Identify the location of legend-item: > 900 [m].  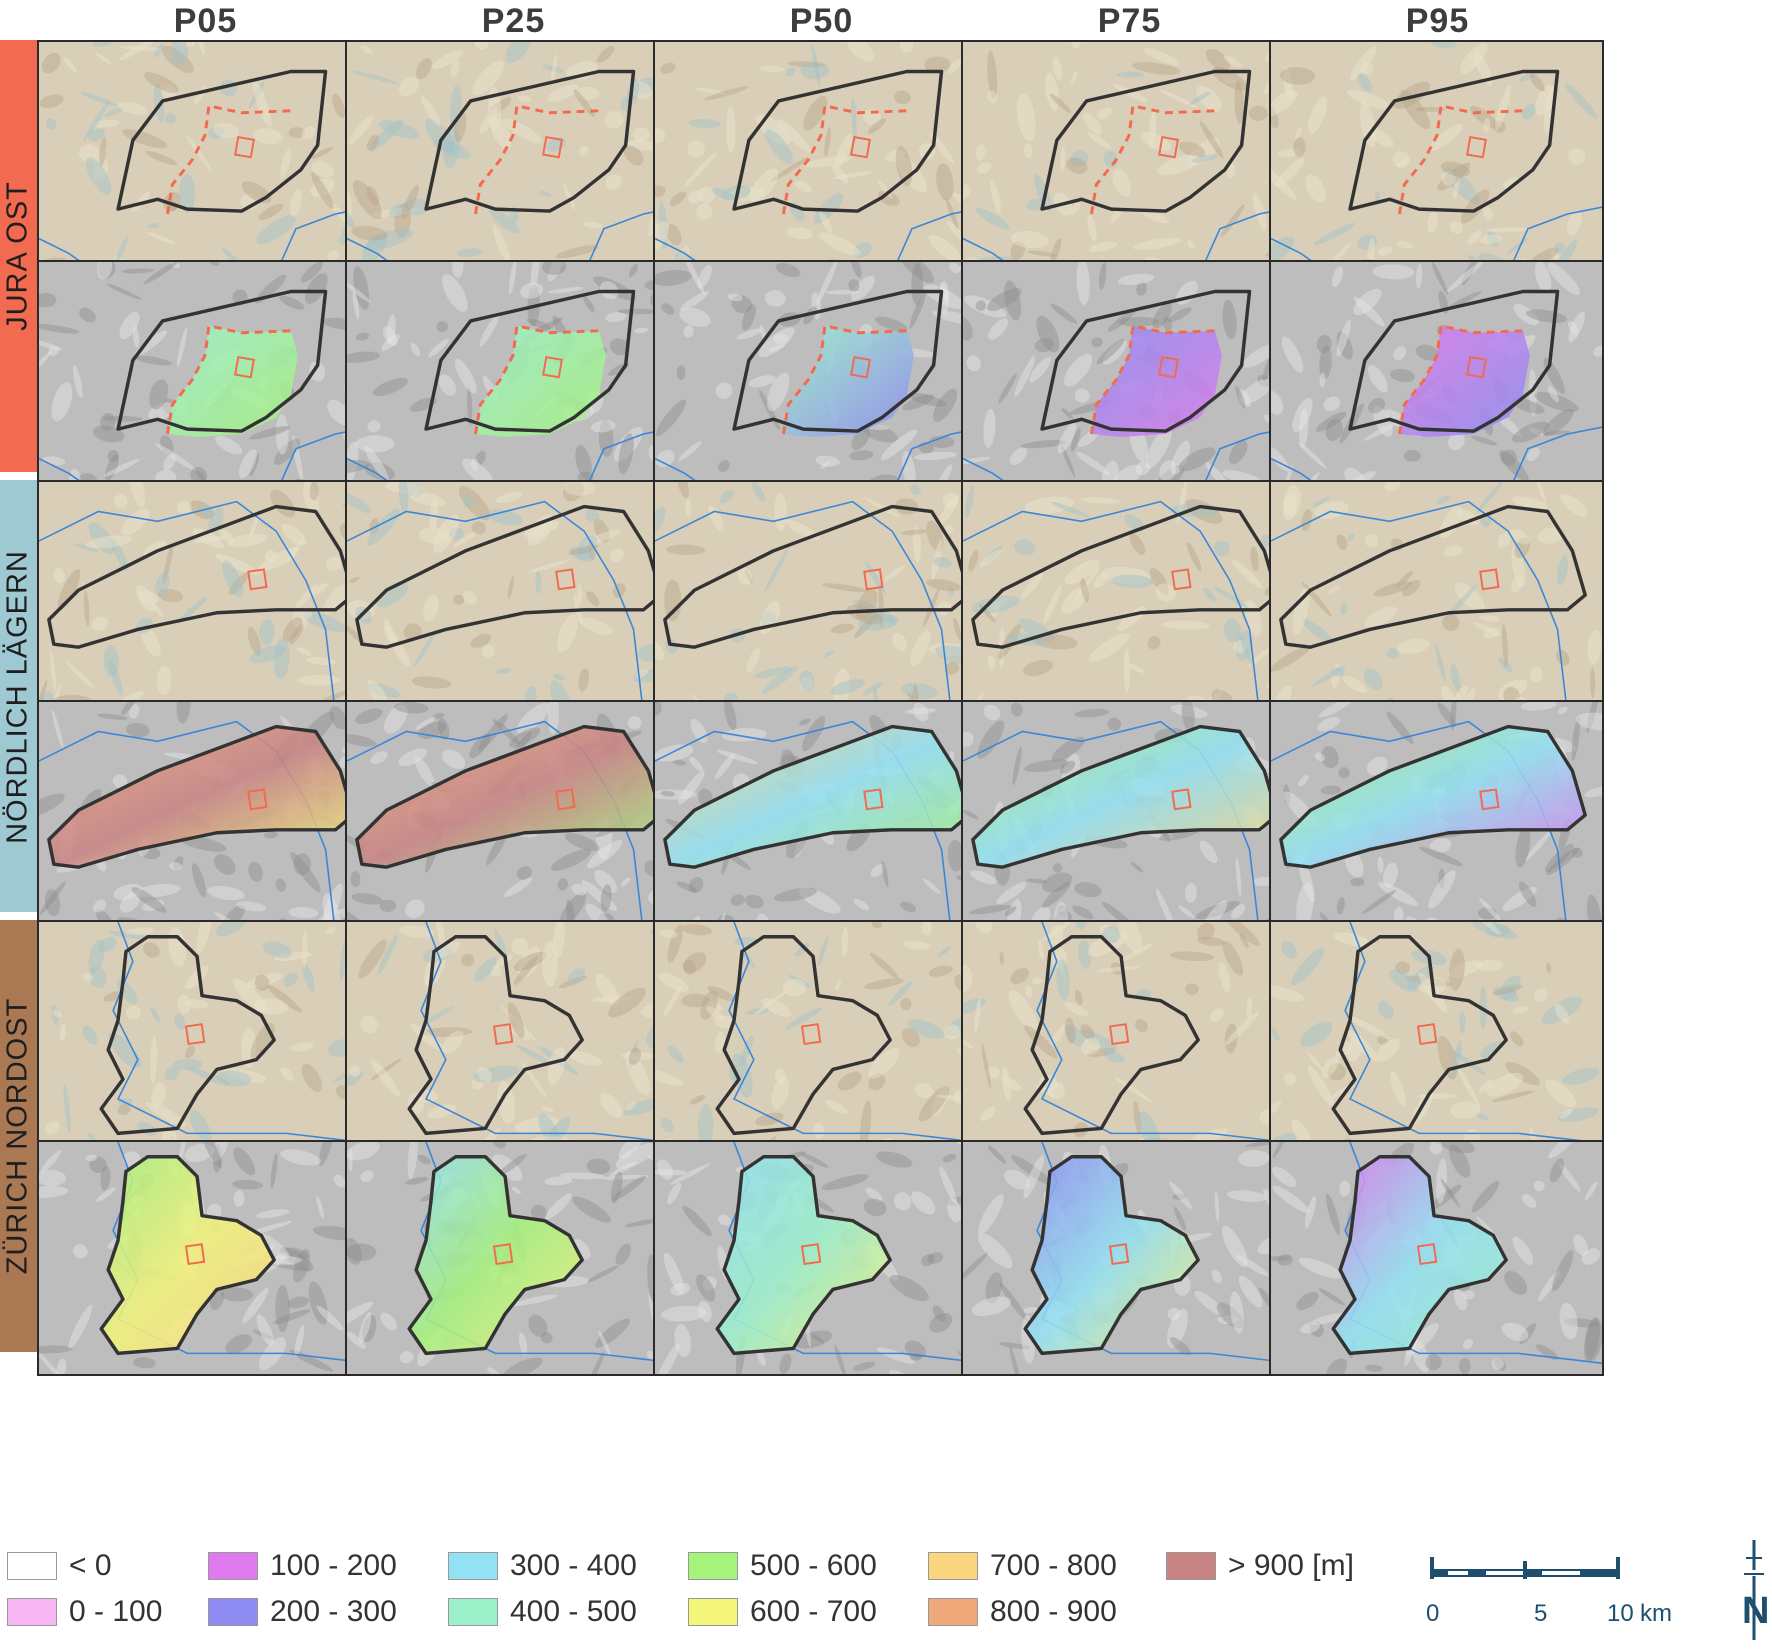
(1260, 1565).